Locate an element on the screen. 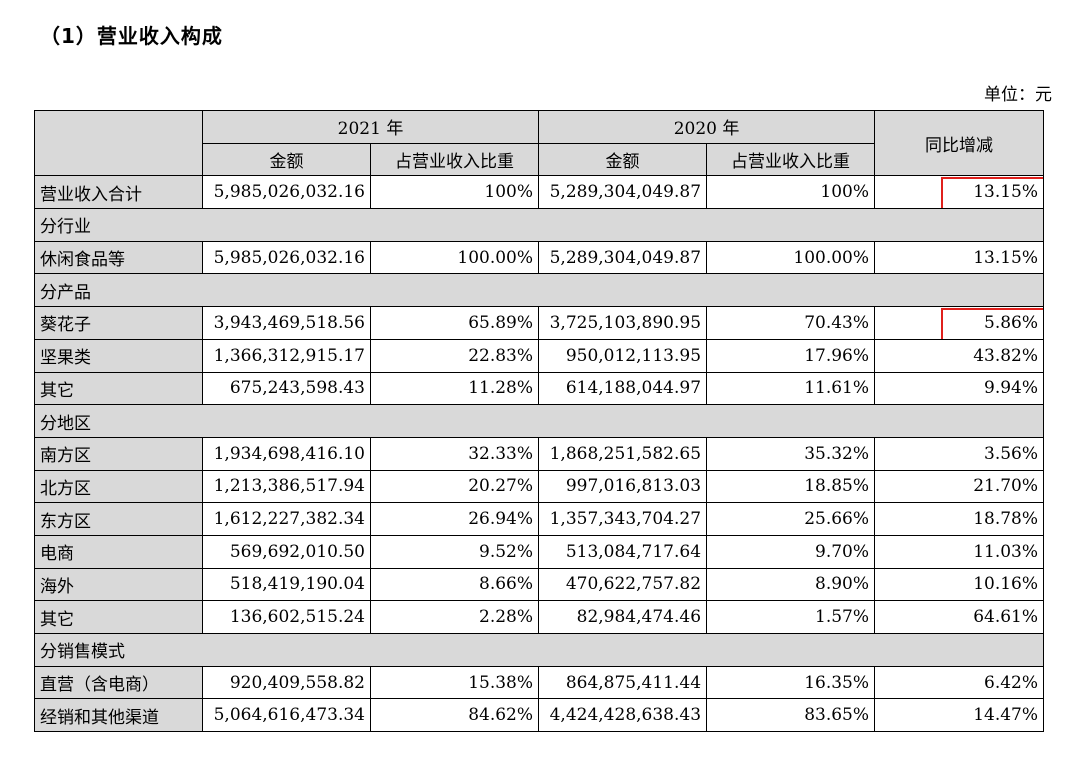 The image size is (1080, 780). section-label: 分产品 is located at coordinates (539, 290).